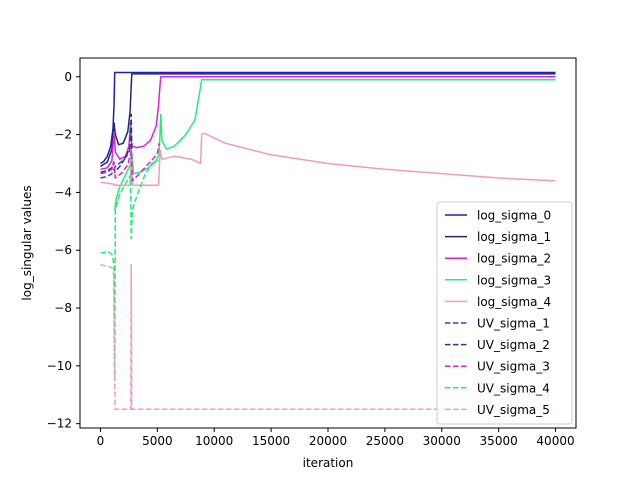 The height and width of the screenshot is (480, 640). Describe the element at coordinates (214, 441) in the screenshot. I see `x-tick-label: 10000` at that location.